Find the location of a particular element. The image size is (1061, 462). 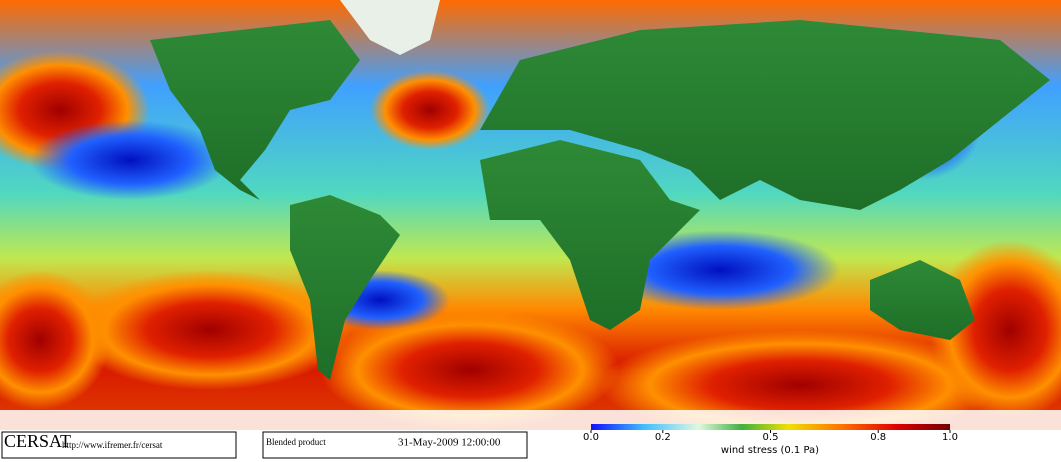

logo-box is located at coordinates (119, 445).